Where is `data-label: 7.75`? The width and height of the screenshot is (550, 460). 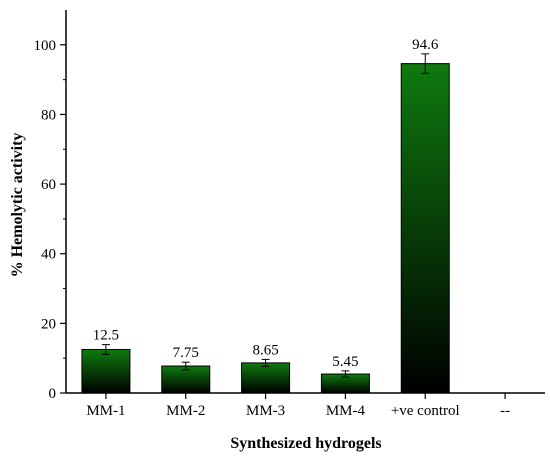
data-label: 7.75 is located at coordinates (186, 353).